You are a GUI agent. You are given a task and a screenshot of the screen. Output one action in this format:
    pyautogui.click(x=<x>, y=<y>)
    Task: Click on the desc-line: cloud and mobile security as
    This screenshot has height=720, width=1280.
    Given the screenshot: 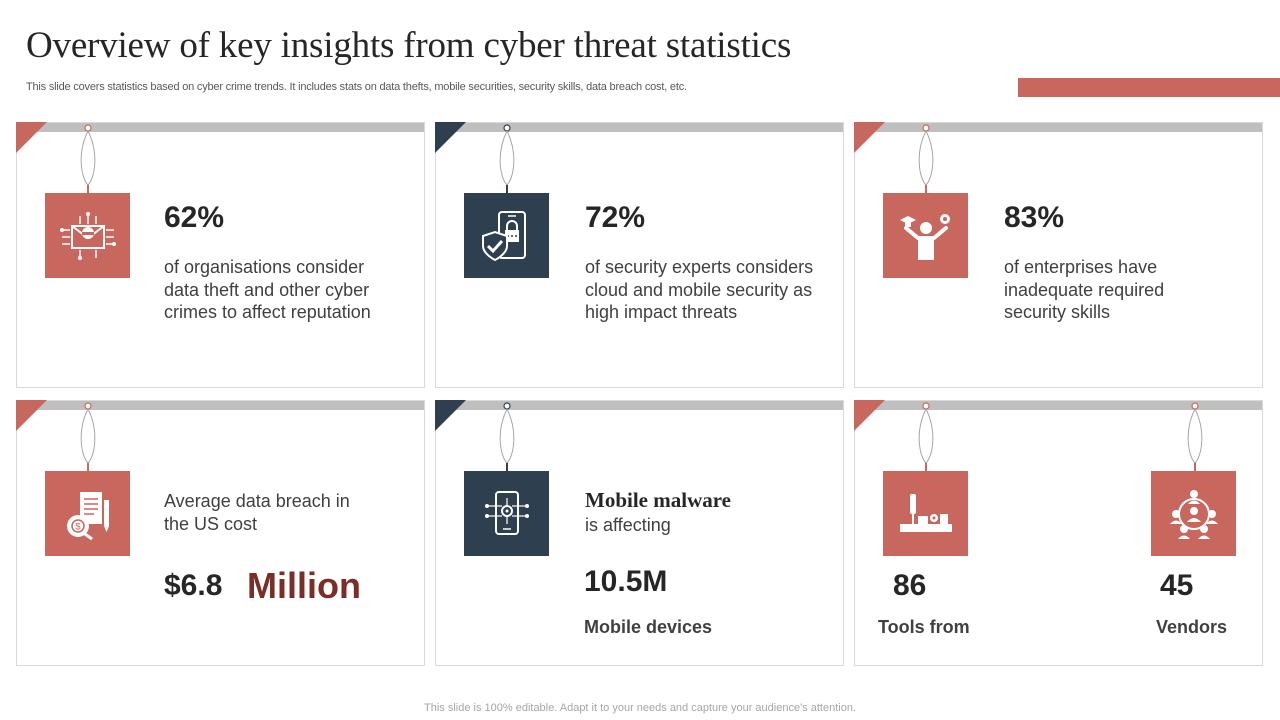 What is the action you would take?
    pyautogui.click(x=699, y=289)
    